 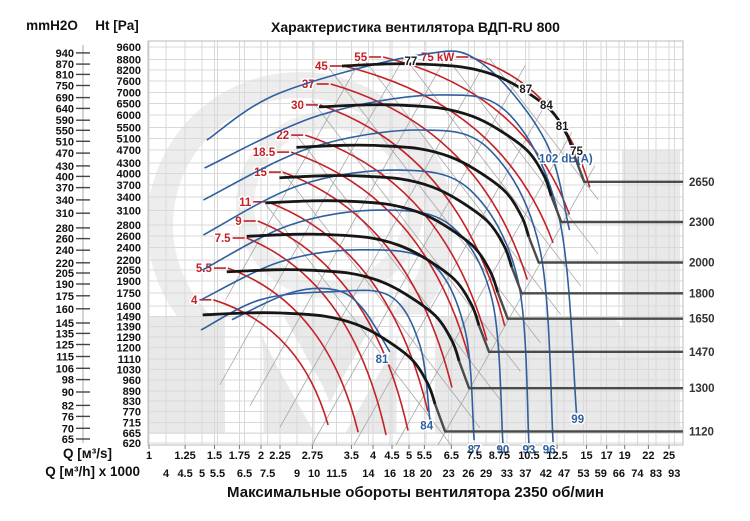 What do you see at coordinates (65, 99) in the screenshot?
I see `mmh2o-tick: 690` at bounding box center [65, 99].